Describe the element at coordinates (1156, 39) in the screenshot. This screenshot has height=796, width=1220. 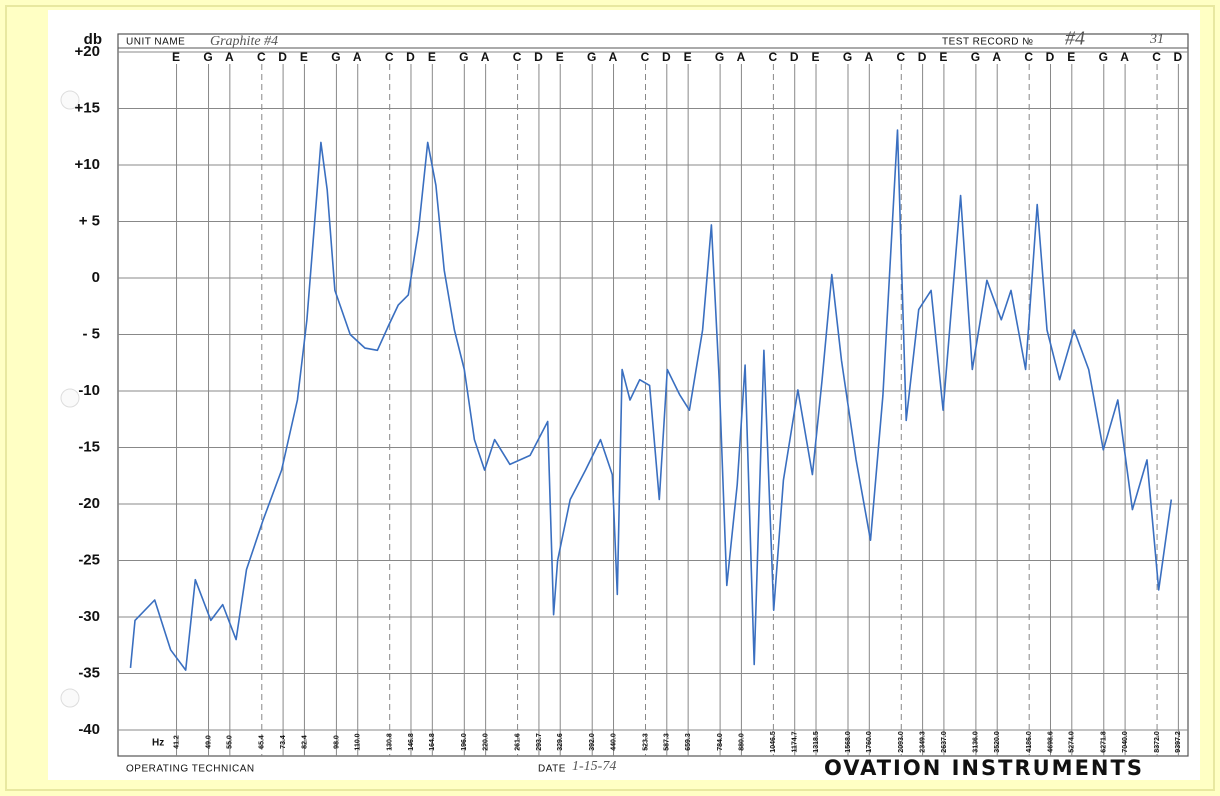
I see `test-record-extra: 31` at that location.